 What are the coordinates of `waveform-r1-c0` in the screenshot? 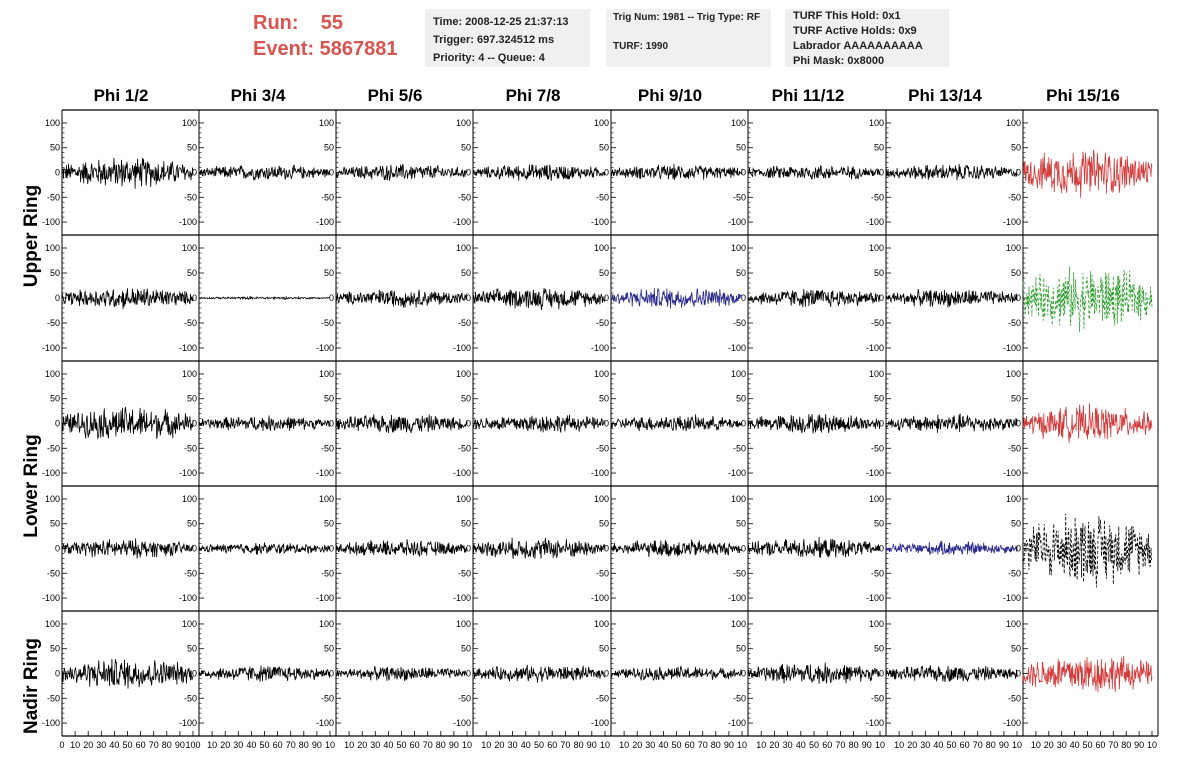 It's located at (127, 299).